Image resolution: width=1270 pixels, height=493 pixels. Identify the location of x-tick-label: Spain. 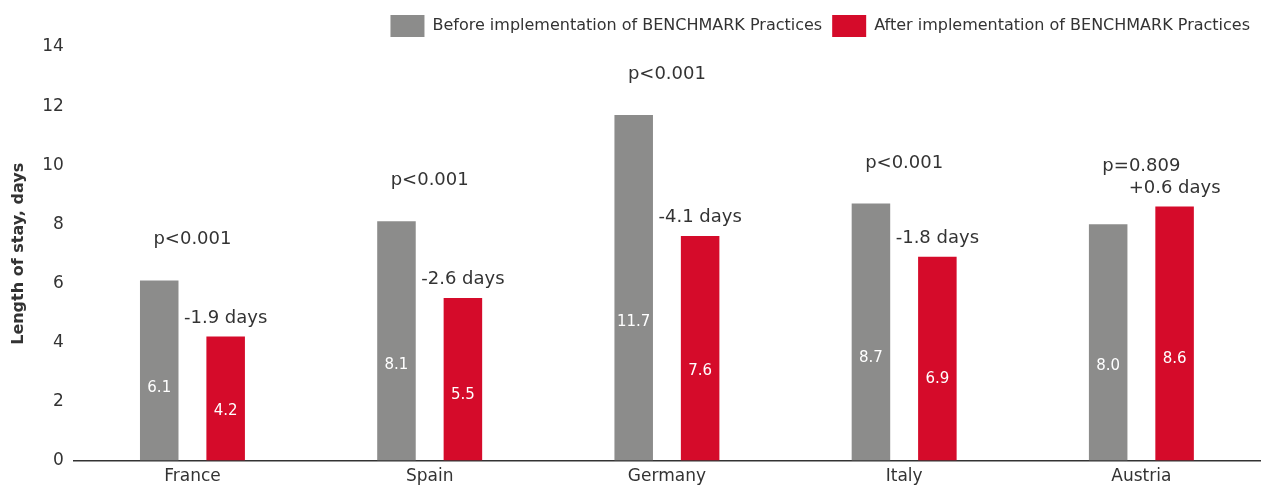
(429, 475).